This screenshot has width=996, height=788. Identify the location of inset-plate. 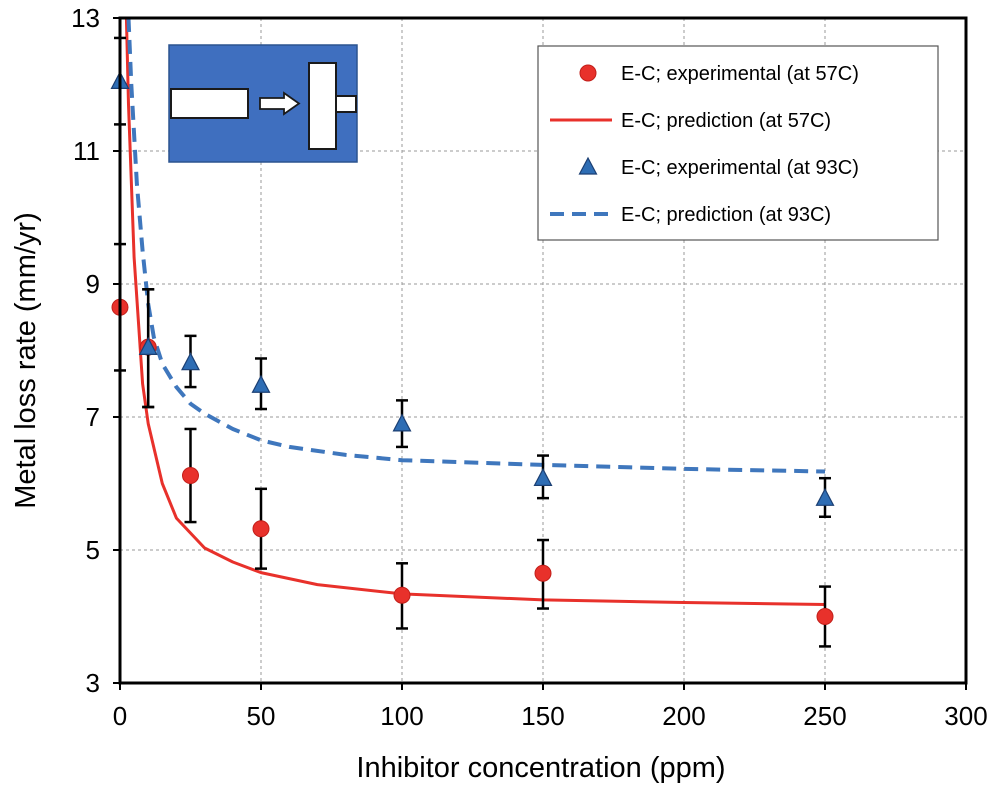
(322, 106).